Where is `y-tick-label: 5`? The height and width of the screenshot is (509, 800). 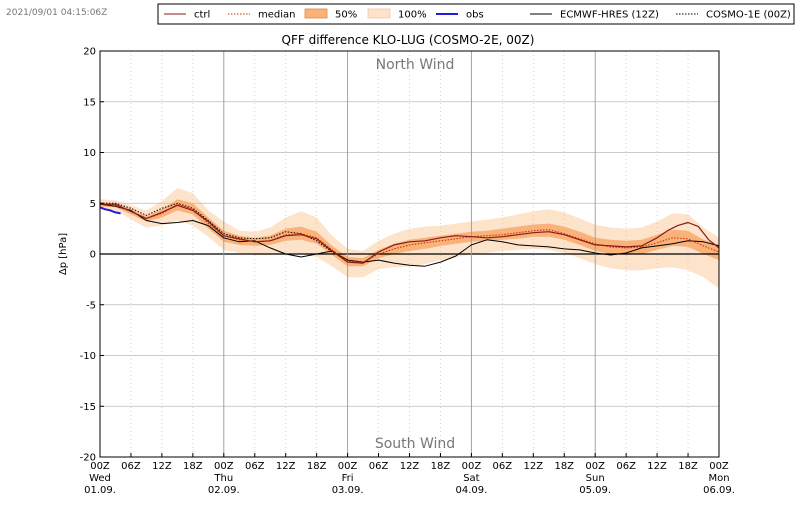
y-tick-label: 5 is located at coordinates (93, 204).